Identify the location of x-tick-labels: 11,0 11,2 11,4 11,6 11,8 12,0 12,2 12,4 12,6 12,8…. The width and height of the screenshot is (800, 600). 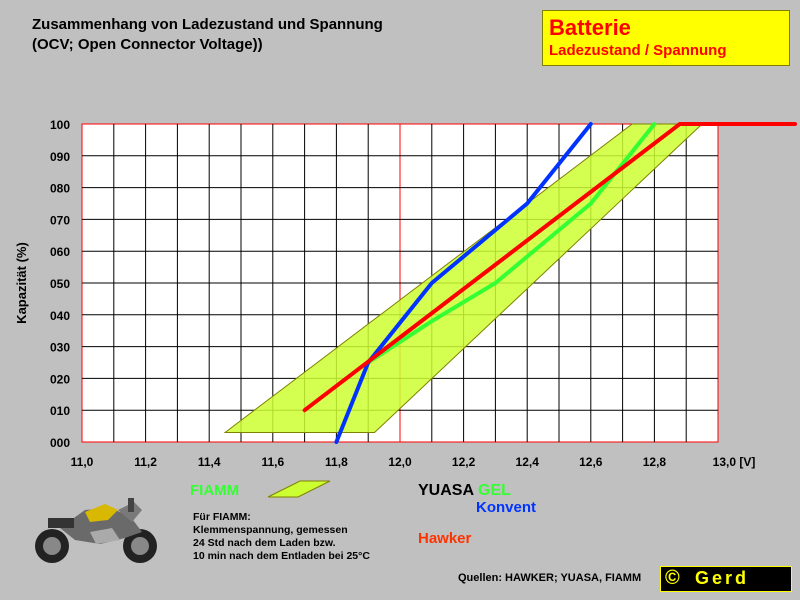
(413, 462).